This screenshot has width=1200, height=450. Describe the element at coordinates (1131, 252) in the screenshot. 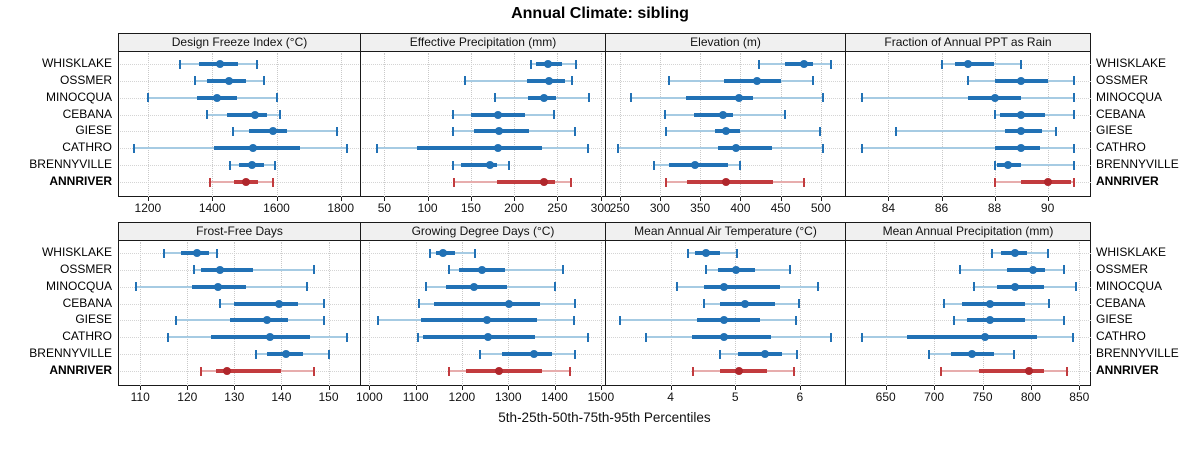

I see `site-label-right: WHISKLAKE` at that location.